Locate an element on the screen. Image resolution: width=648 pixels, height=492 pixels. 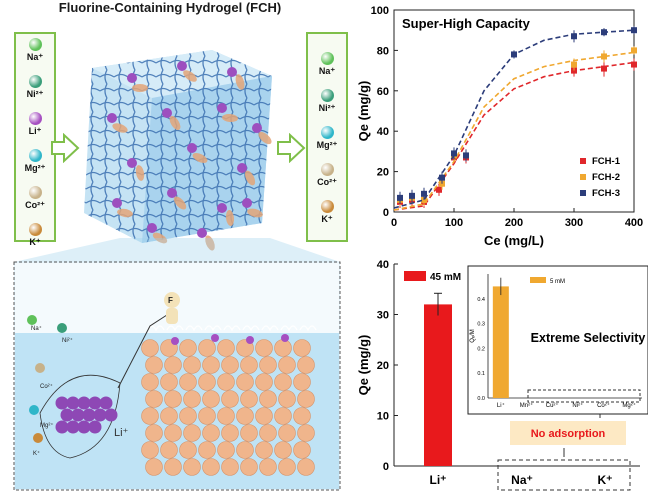
in-ion-4: Co²⁺ is located at coordinates (35, 202).